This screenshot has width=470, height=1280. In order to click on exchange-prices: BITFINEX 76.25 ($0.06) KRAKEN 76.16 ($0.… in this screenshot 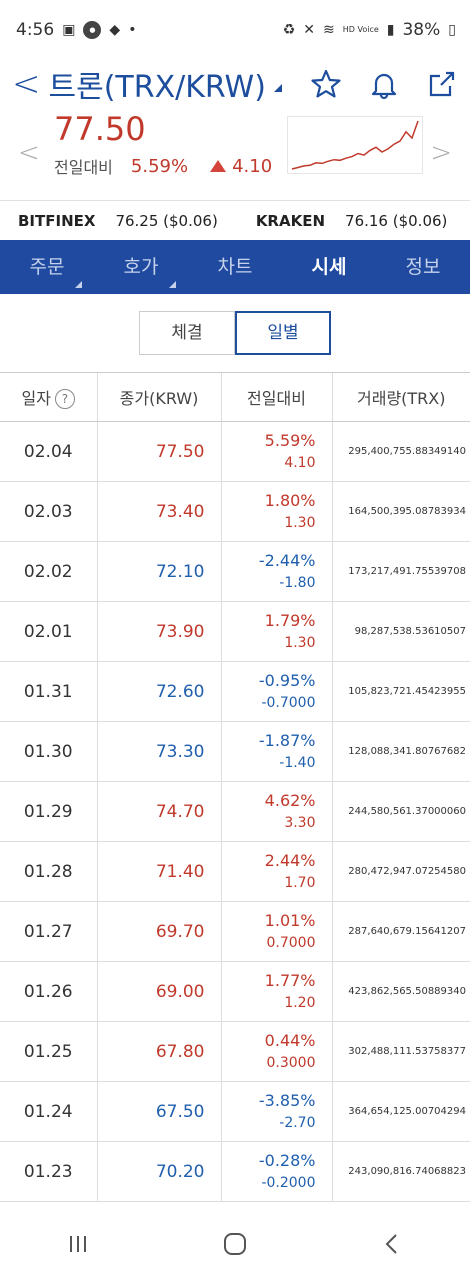, I will do `click(235, 220)`.